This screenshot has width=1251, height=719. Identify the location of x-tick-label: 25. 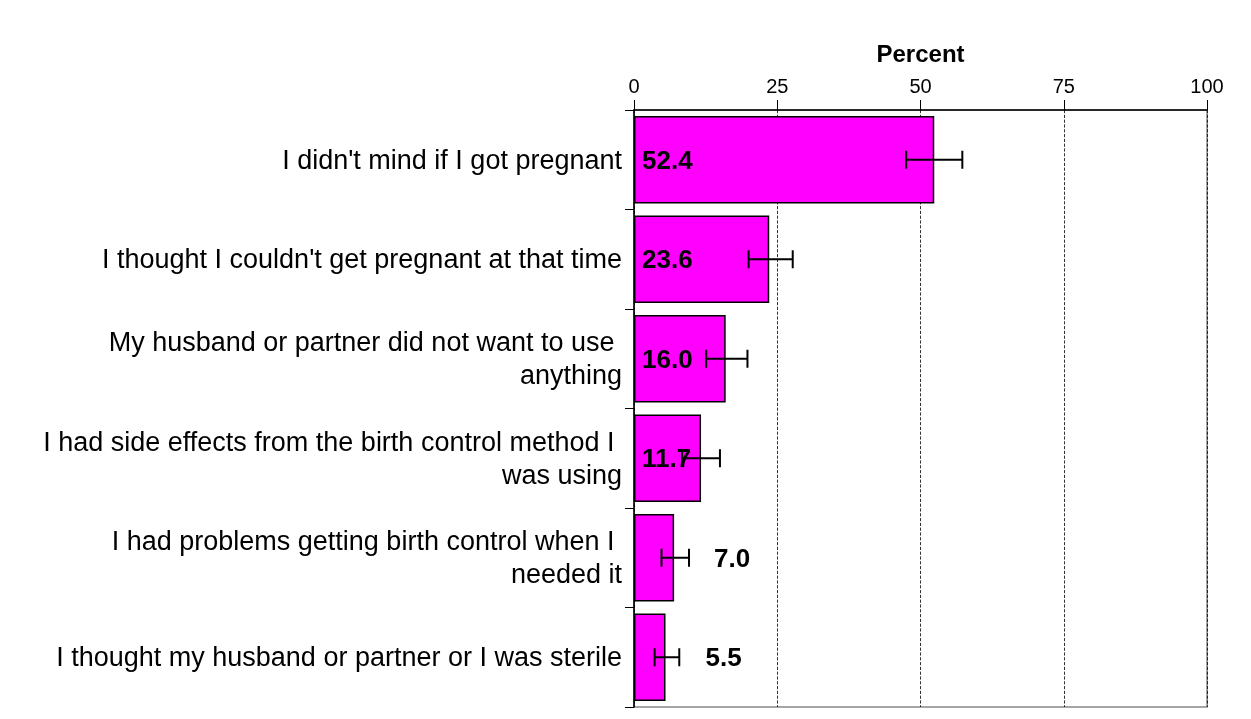
(777, 86).